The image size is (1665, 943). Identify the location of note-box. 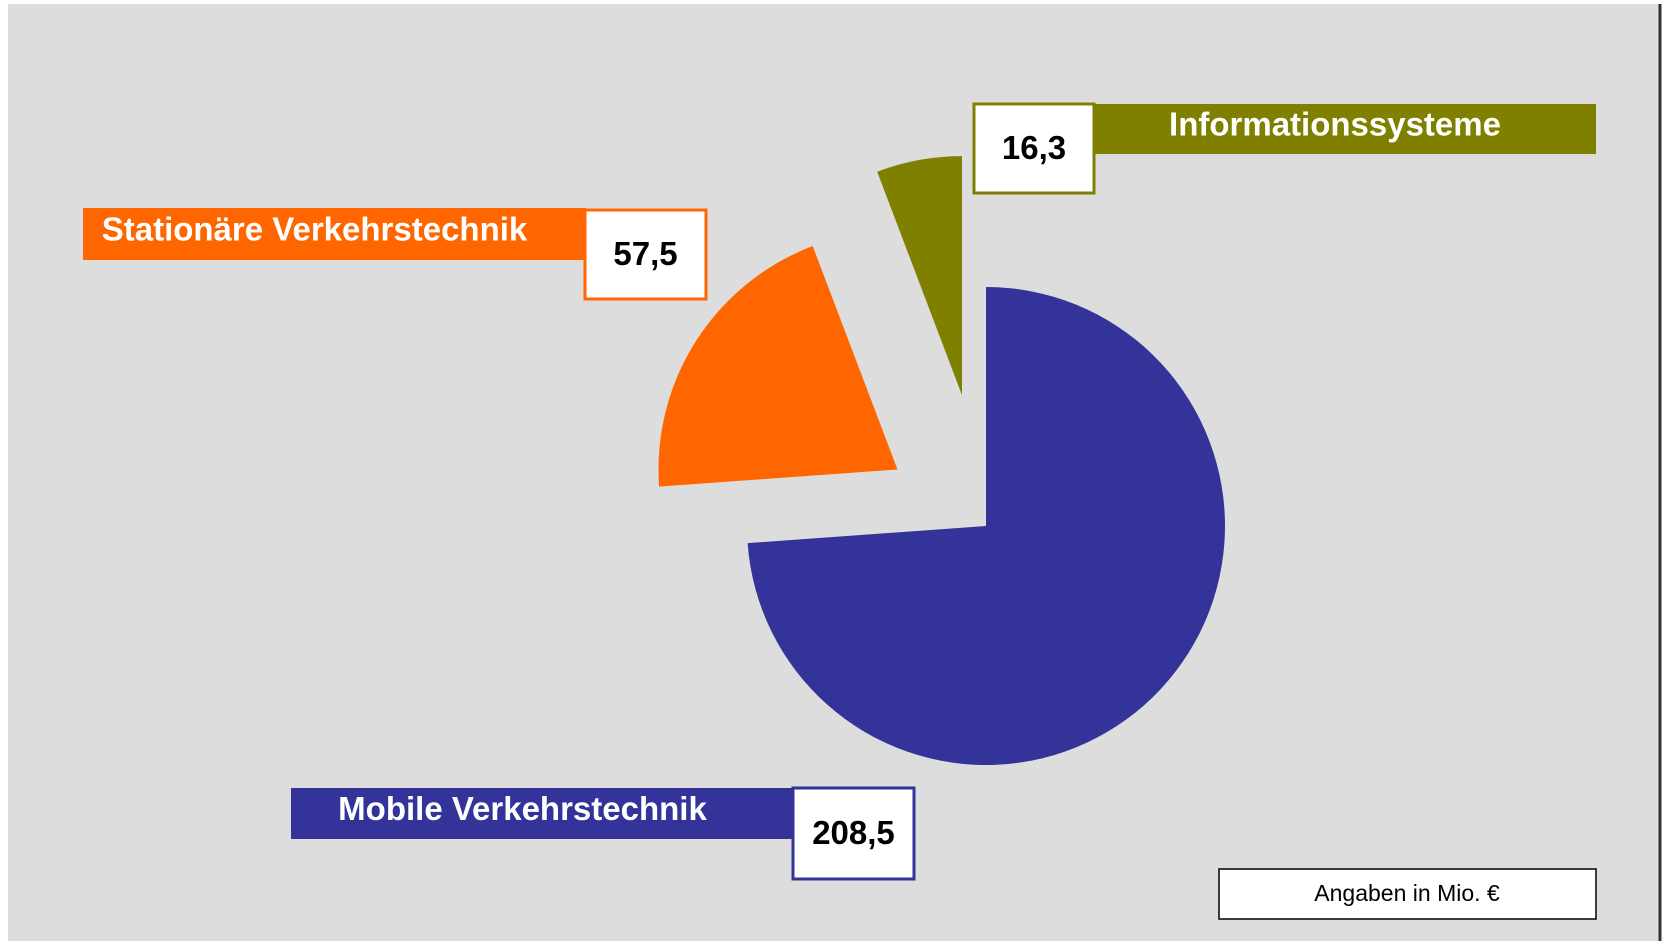
(1407, 894).